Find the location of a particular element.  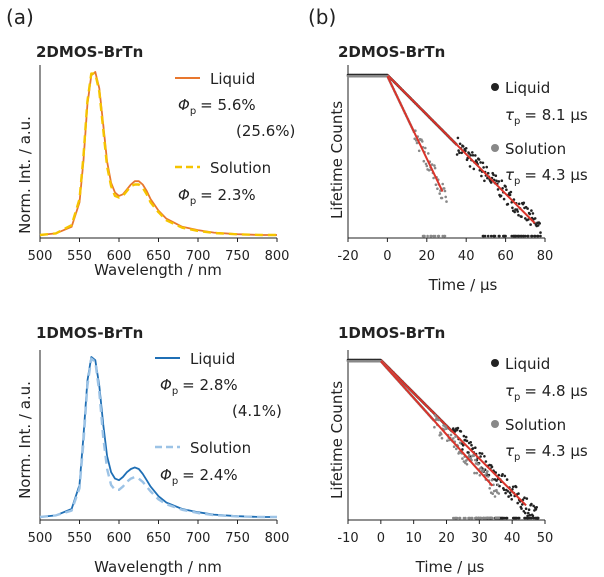

series-solution is located at coordinates (397, 156).